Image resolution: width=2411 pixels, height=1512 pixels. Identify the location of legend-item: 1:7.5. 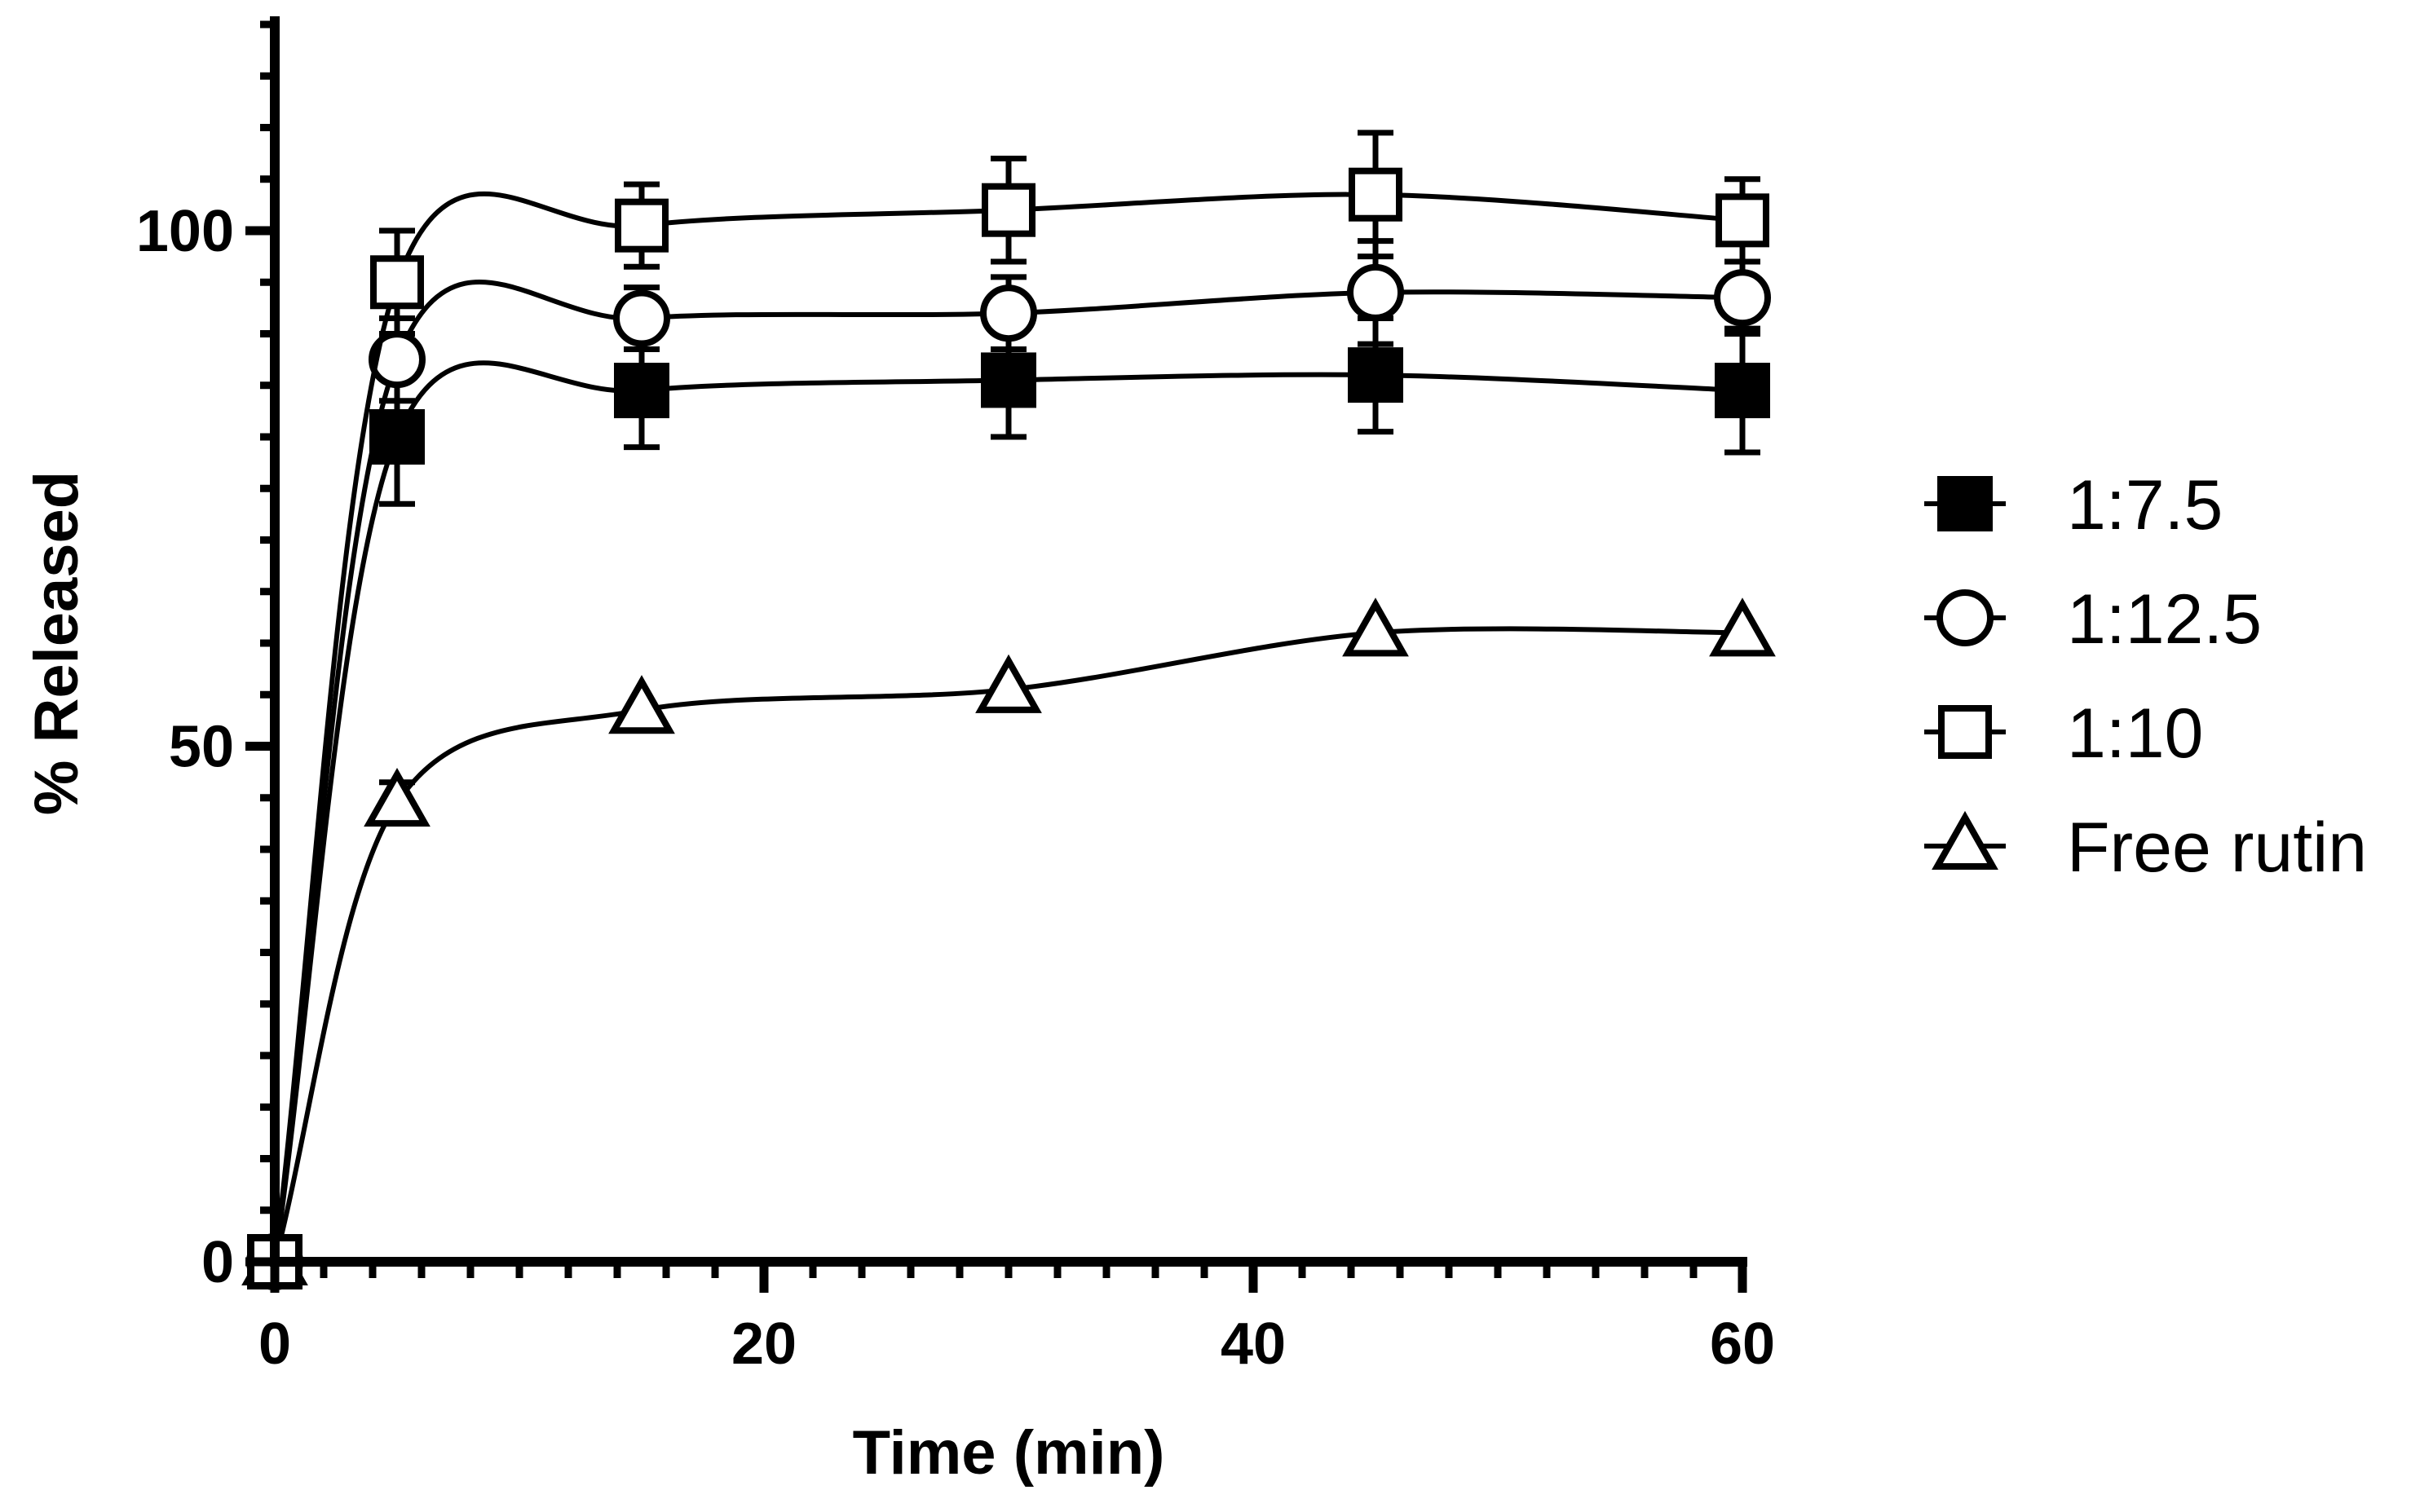
(2074, 505).